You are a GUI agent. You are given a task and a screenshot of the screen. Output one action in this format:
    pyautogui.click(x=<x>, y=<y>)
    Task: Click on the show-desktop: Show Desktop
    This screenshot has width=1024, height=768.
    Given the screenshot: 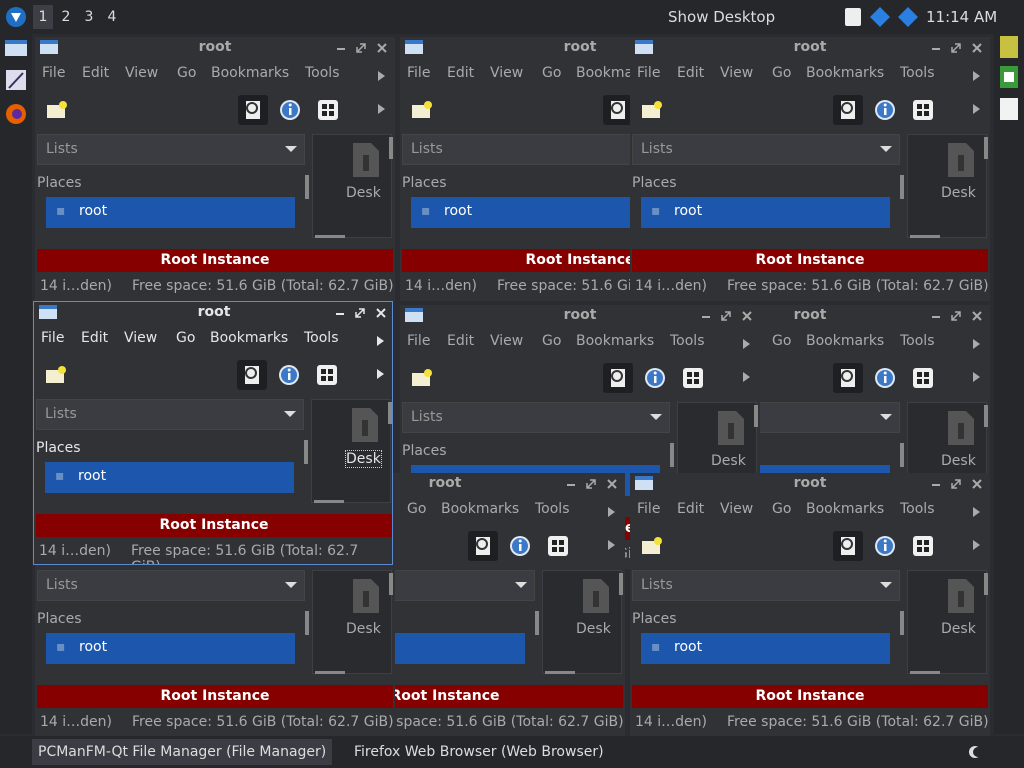 What is the action you would take?
    pyautogui.click(x=722, y=17)
    